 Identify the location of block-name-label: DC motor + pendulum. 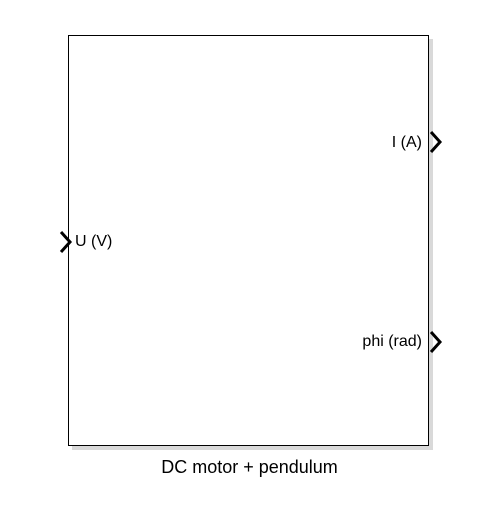
(249, 467).